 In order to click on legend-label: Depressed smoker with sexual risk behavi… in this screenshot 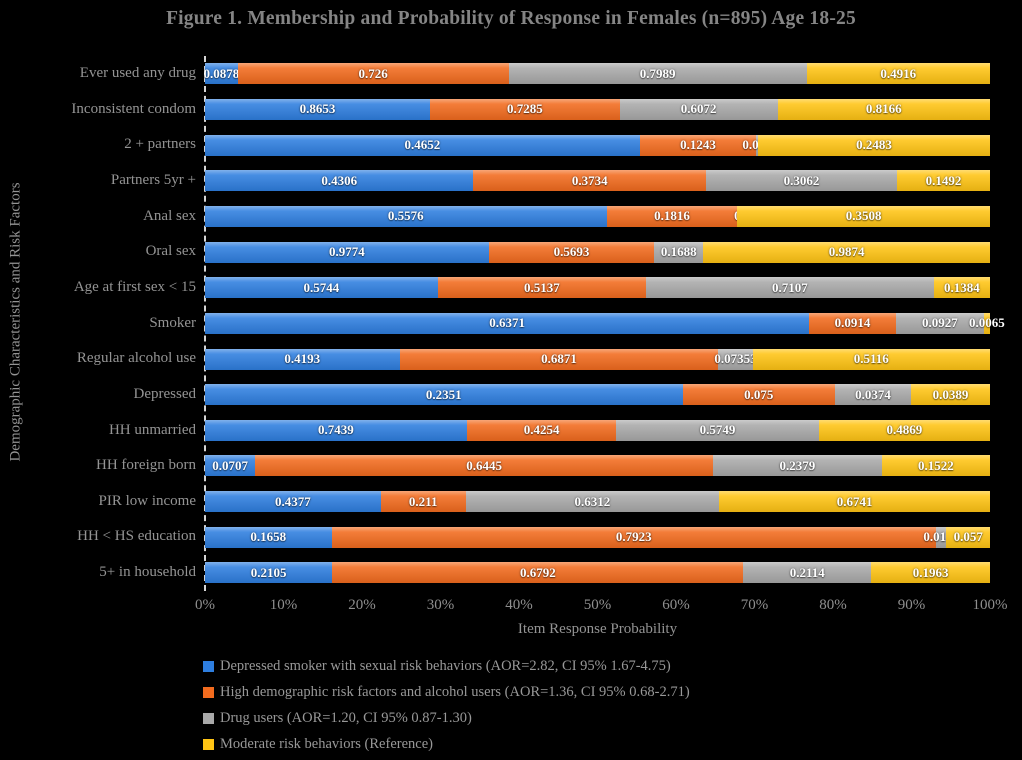, I will do `click(445, 665)`.